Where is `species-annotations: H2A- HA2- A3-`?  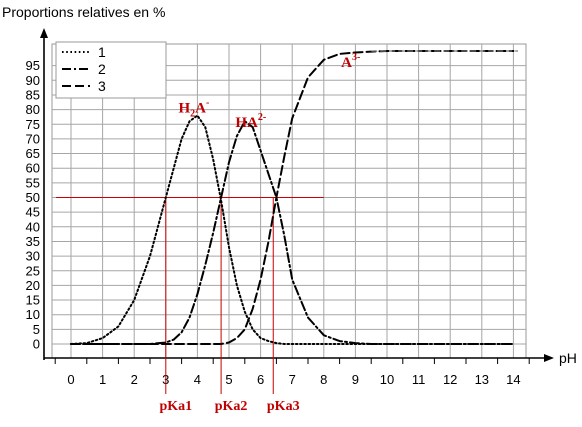 species-annotations: H2A- HA2- A3- is located at coordinates (269, 91).